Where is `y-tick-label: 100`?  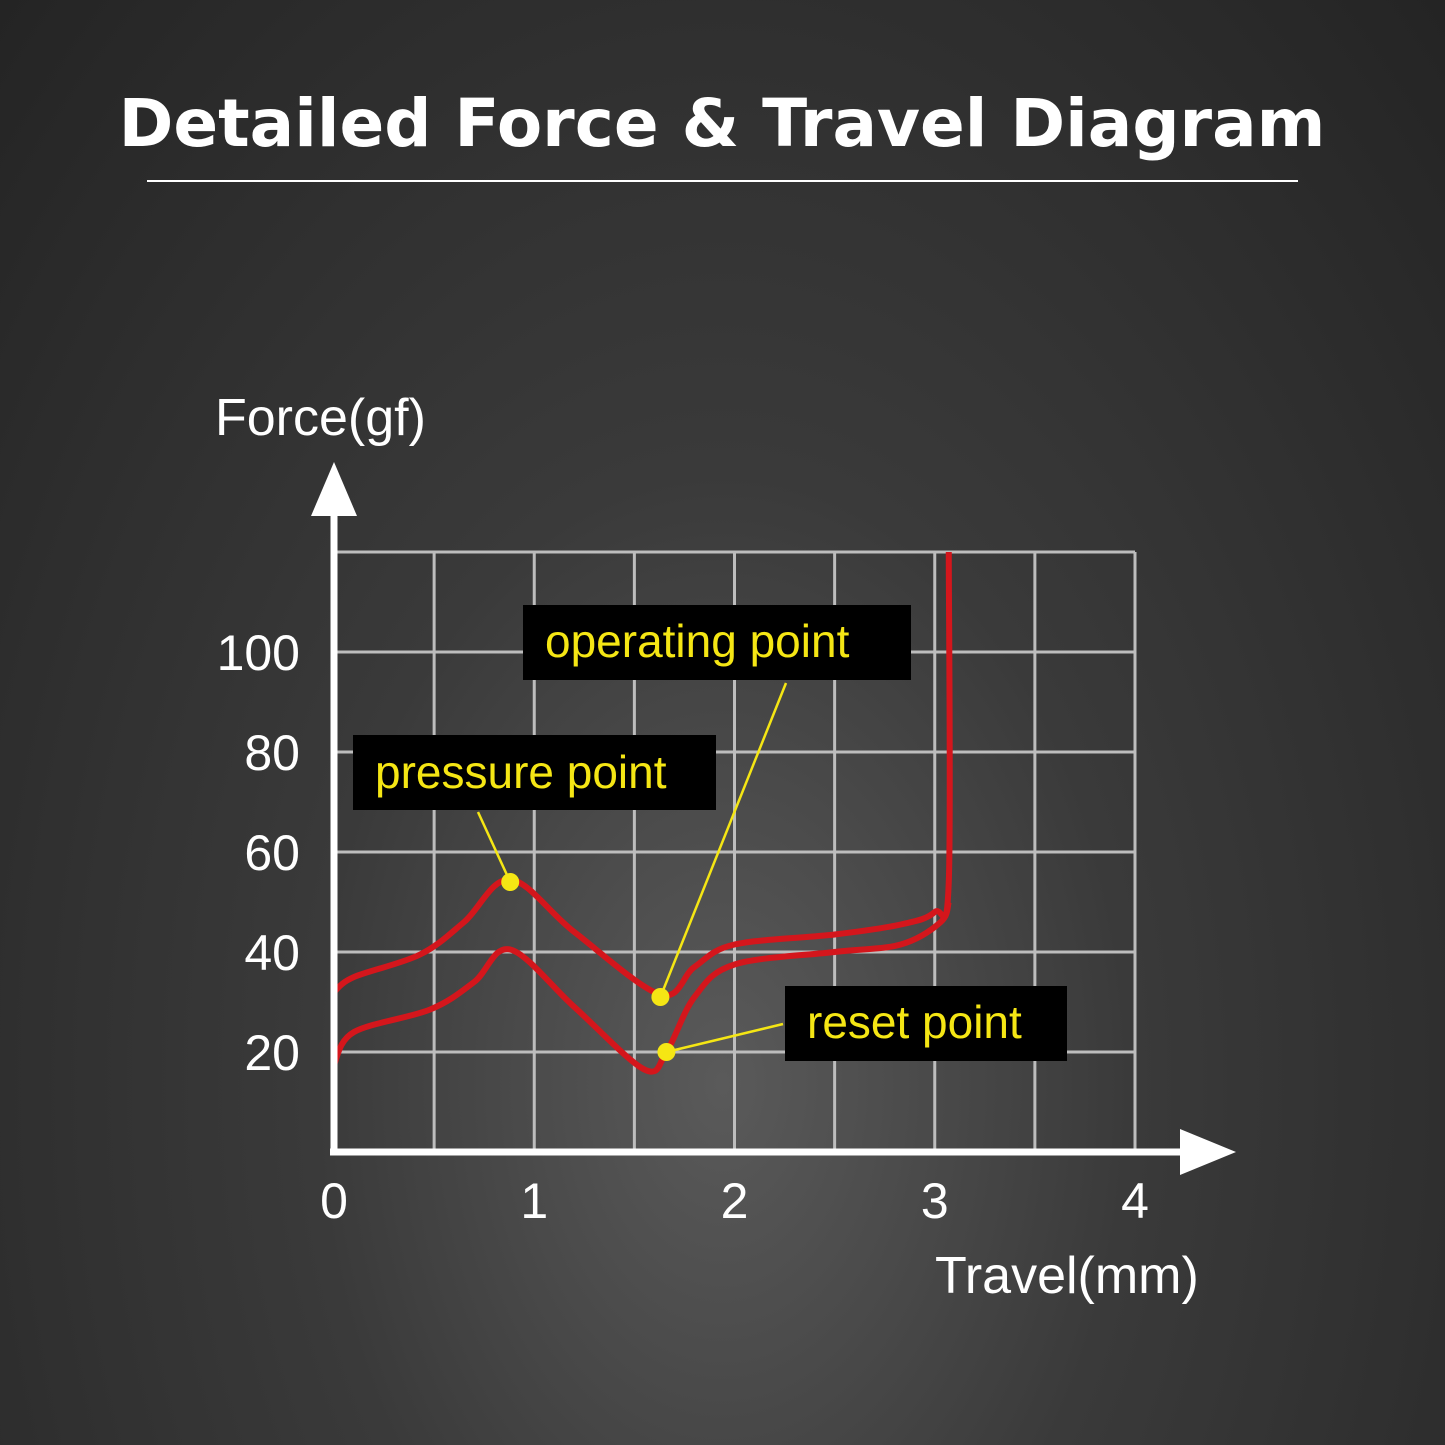 y-tick-label: 100 is located at coordinates (258, 653).